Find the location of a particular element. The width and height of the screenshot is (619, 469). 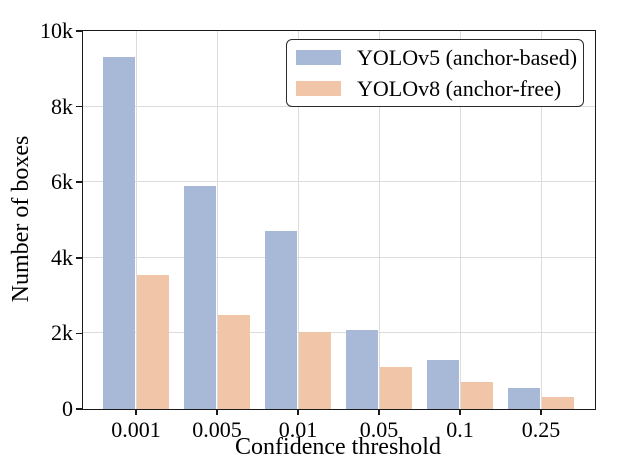

legend-label-yolov8: YOLOv8 (anchor-free) is located at coordinates (459, 88).